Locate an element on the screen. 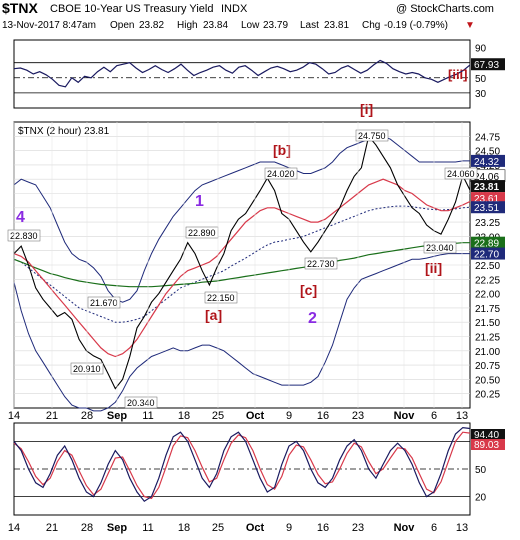 The height and width of the screenshot is (540, 520). wave-label: [a] is located at coordinates (213, 315).